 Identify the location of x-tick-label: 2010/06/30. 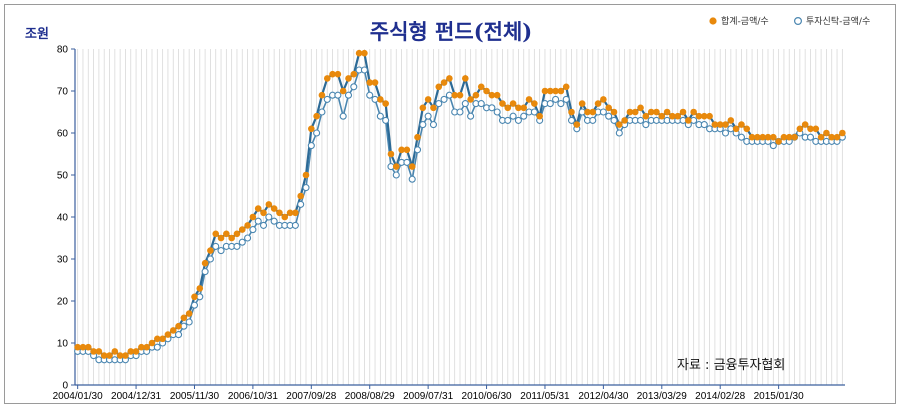
(487, 396).